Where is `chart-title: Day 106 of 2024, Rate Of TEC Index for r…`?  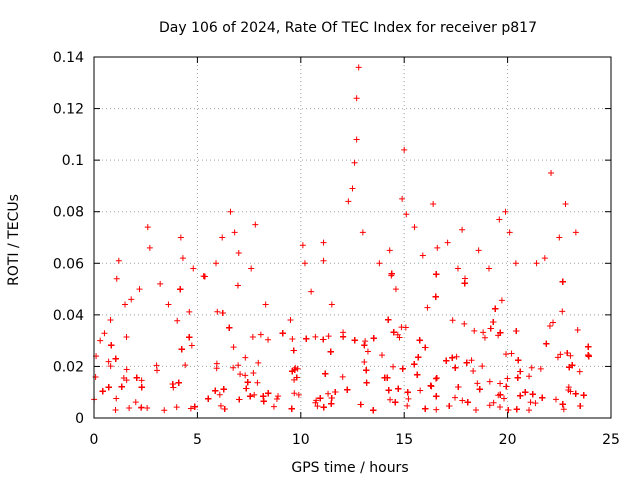
chart-title: Day 106 of 2024, Rate Of TEC Index for r… is located at coordinates (348, 28).